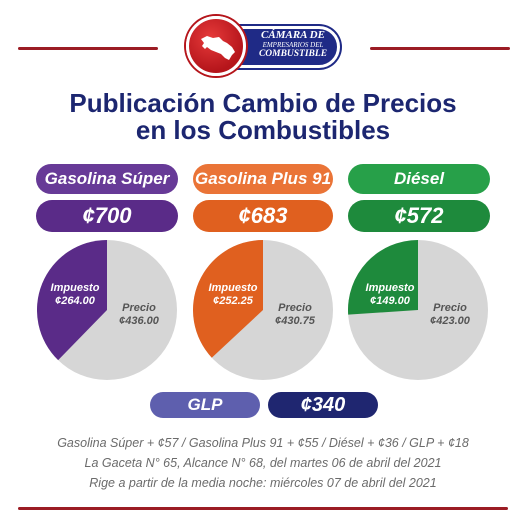  I want to click on logo-line-3: COMBUSTIBLE, so click(293, 54).